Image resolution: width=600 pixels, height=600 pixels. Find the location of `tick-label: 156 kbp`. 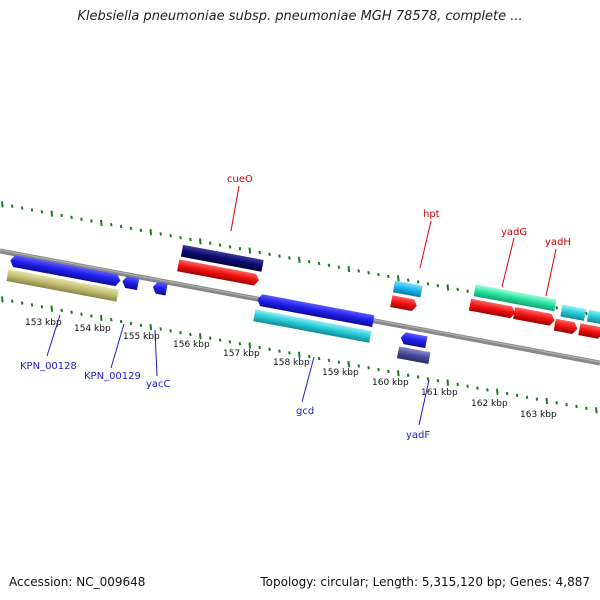

tick-label: 156 kbp is located at coordinates (191, 345).